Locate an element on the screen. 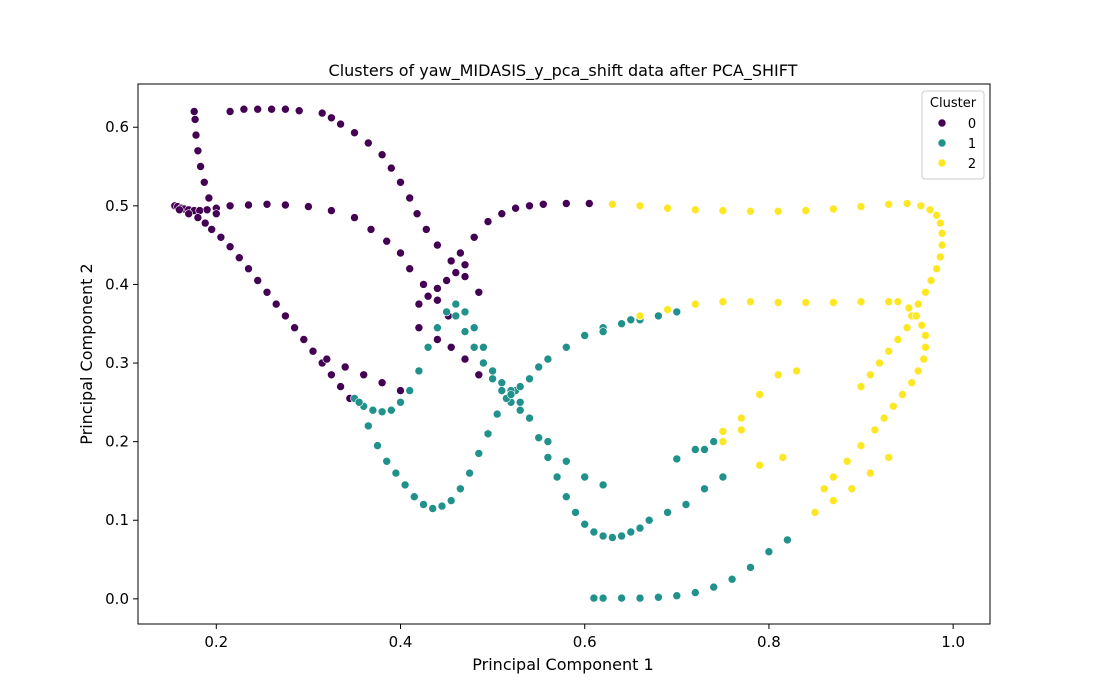  x-tick-label: 1.0 is located at coordinates (953, 642).